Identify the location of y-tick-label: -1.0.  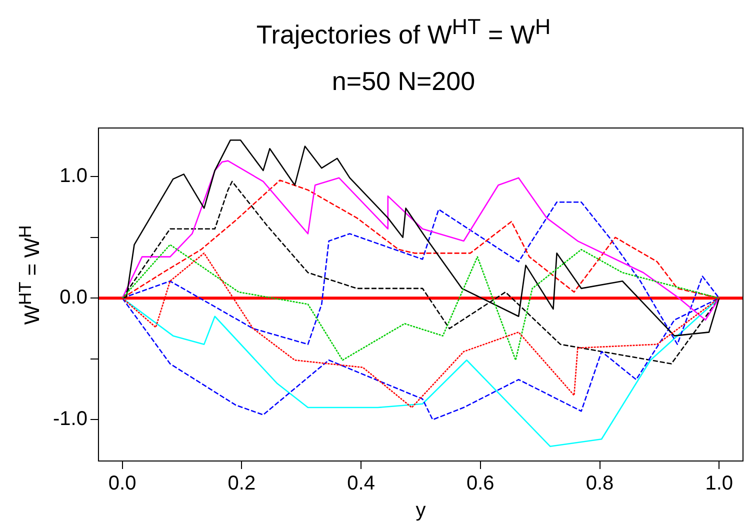
(70, 419).